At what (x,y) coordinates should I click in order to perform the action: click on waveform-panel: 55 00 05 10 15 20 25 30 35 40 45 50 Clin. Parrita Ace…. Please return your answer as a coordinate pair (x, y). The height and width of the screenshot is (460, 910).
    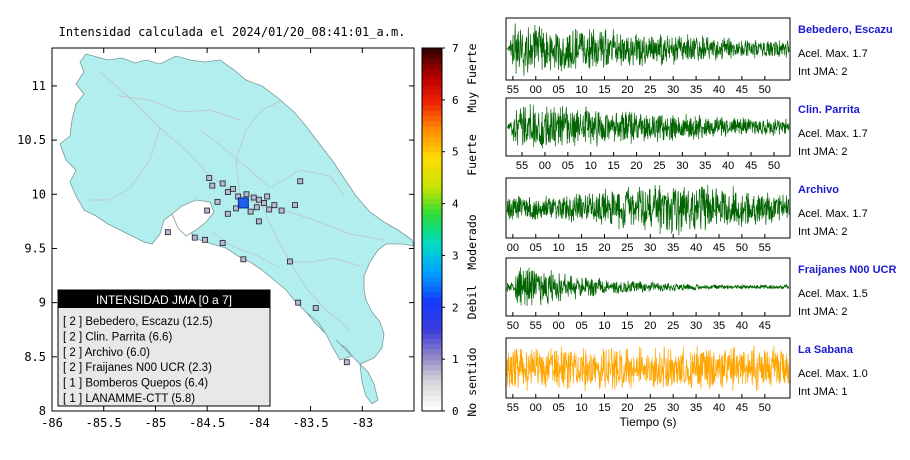
    Looking at the image, I should click on (686, 134).